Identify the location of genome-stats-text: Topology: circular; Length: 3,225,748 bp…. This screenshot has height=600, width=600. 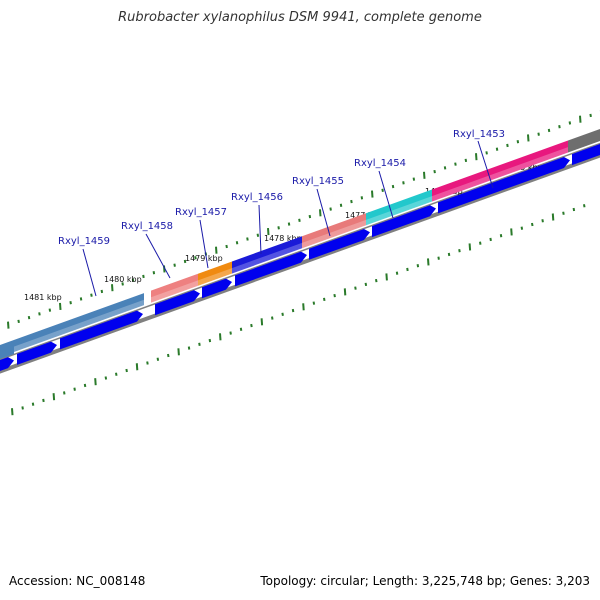
(425, 581).